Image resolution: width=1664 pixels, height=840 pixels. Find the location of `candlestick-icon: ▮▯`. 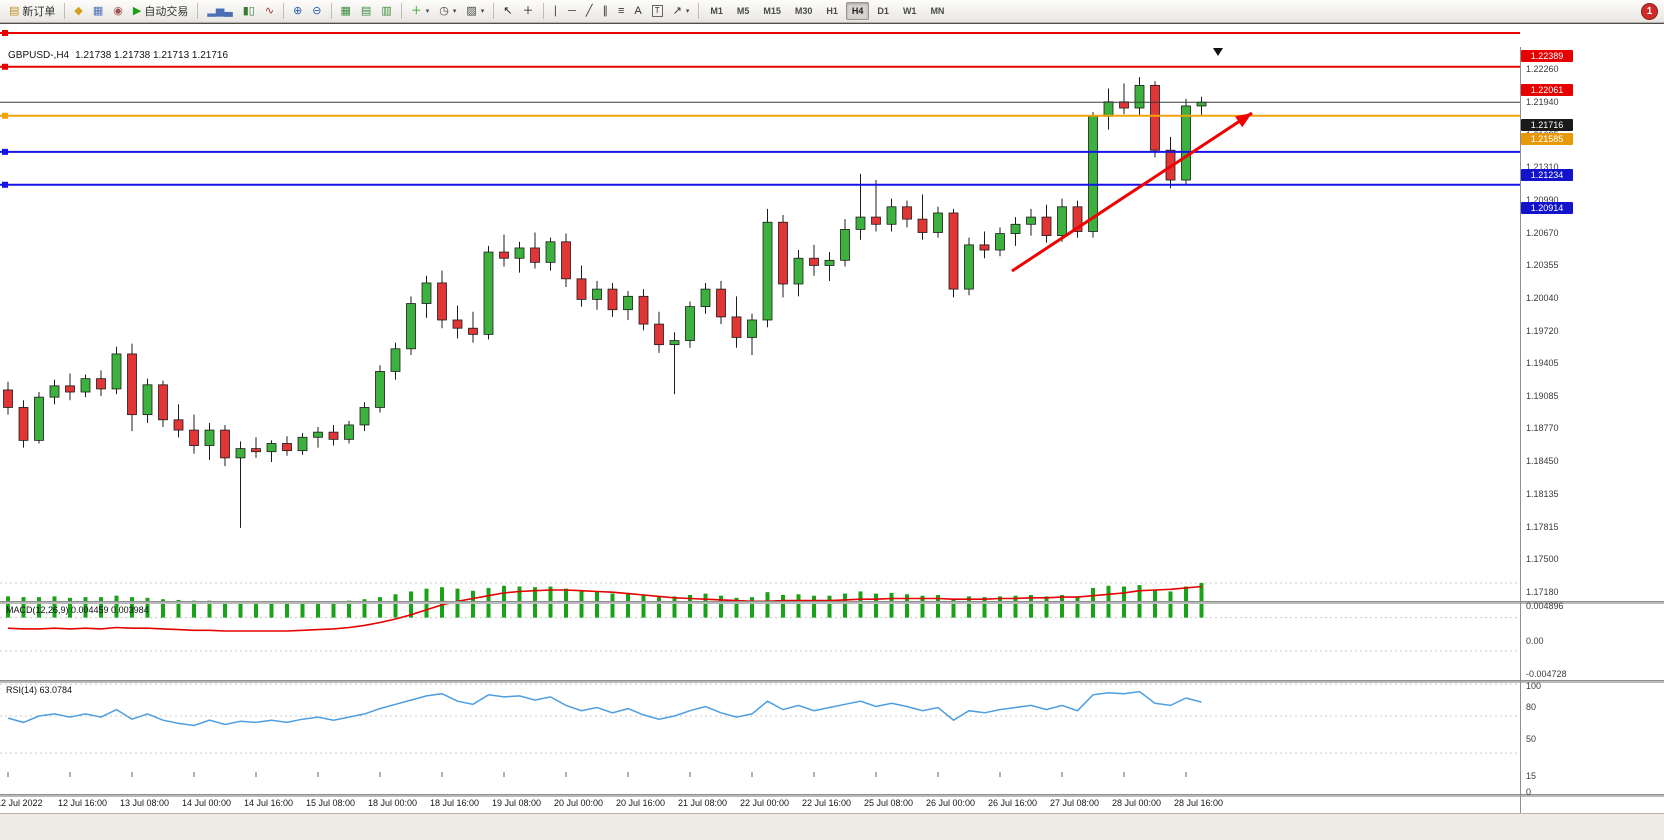

candlestick-icon: ▮▯ is located at coordinates (248, 10).